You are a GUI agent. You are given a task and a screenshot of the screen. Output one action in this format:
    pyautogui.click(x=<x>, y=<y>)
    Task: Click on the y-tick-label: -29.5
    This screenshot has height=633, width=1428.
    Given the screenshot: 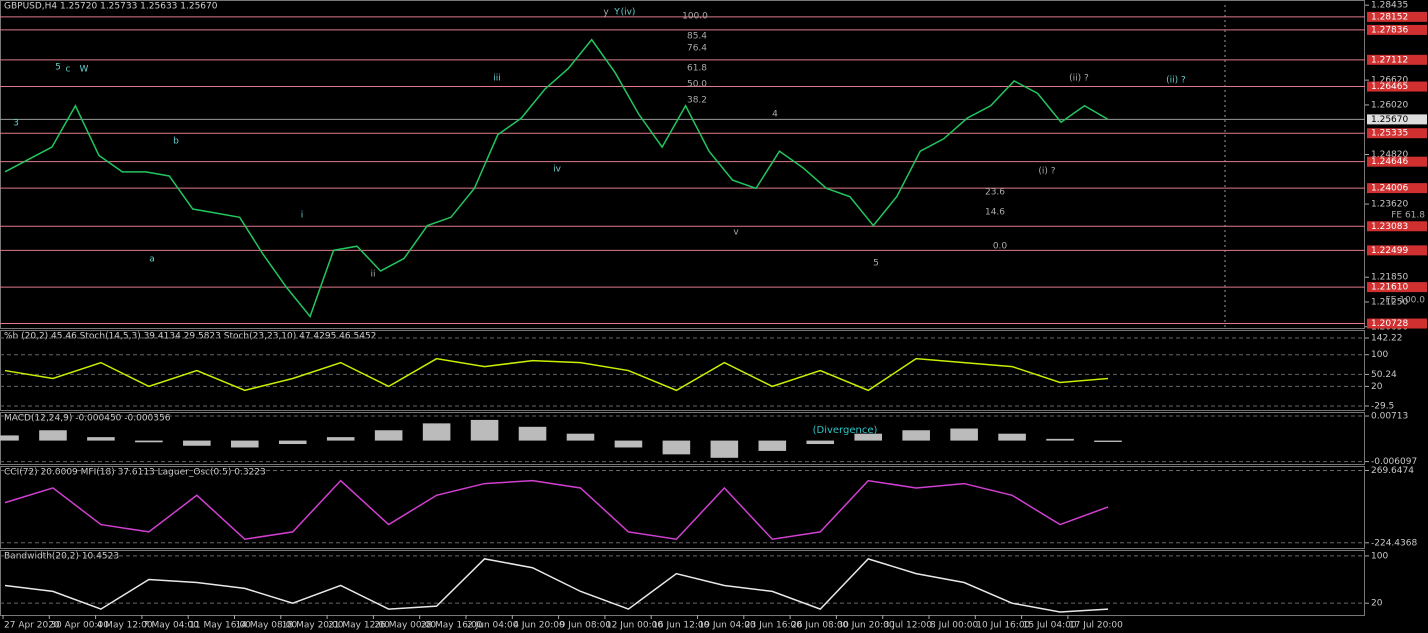 What is the action you would take?
    pyautogui.click(x=1382, y=407)
    